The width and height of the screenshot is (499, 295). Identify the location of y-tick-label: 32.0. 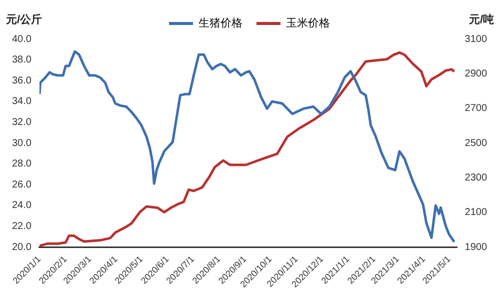
(22, 122).